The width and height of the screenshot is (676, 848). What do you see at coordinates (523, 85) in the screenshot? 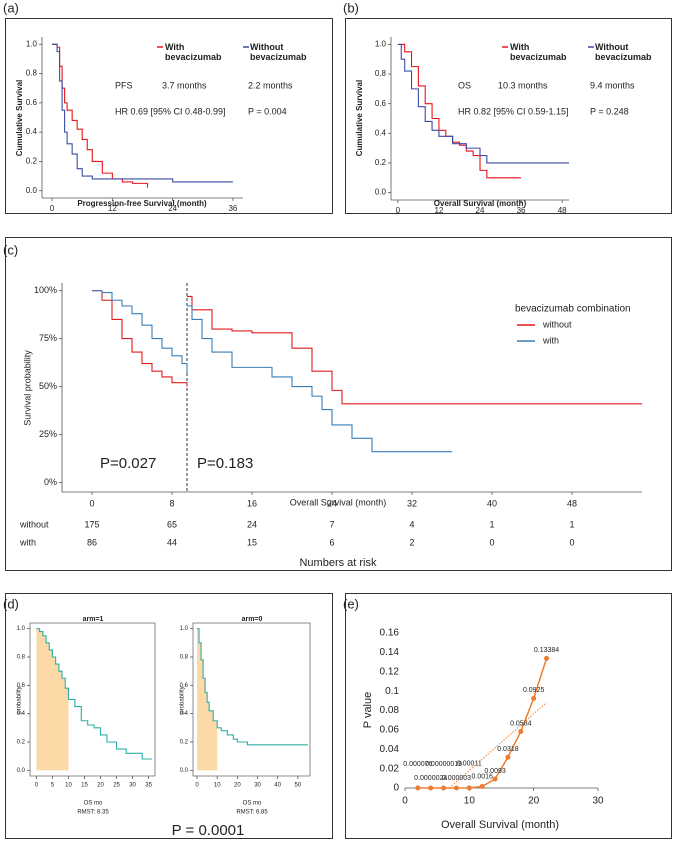
I see `annotation: 10.3 months` at bounding box center [523, 85].